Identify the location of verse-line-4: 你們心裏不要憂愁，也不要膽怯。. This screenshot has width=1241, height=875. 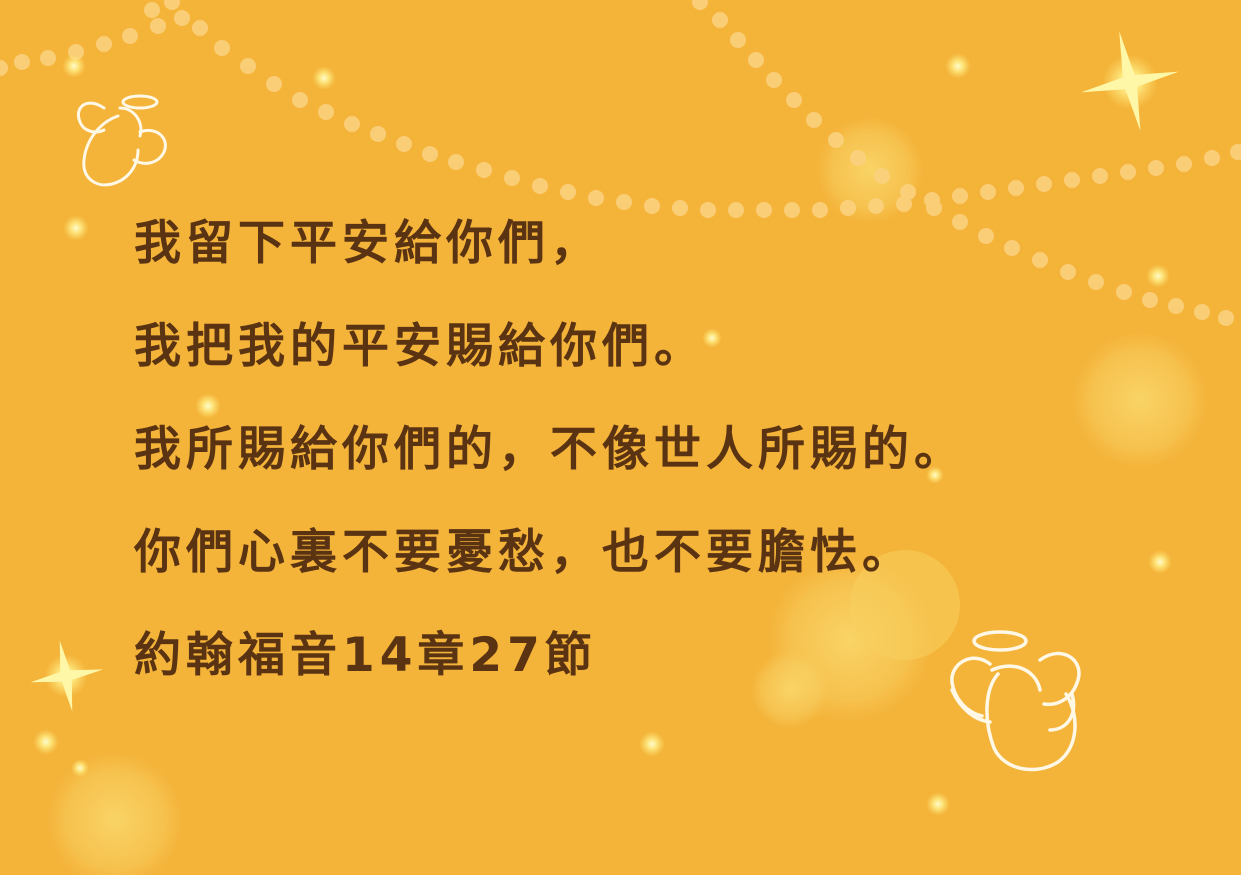
(524, 552).